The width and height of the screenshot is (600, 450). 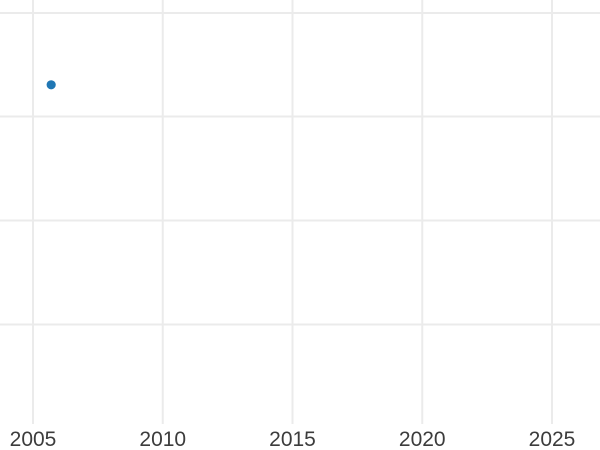 What do you see at coordinates (292, 439) in the screenshot?
I see `x-tick-label: 2015` at bounding box center [292, 439].